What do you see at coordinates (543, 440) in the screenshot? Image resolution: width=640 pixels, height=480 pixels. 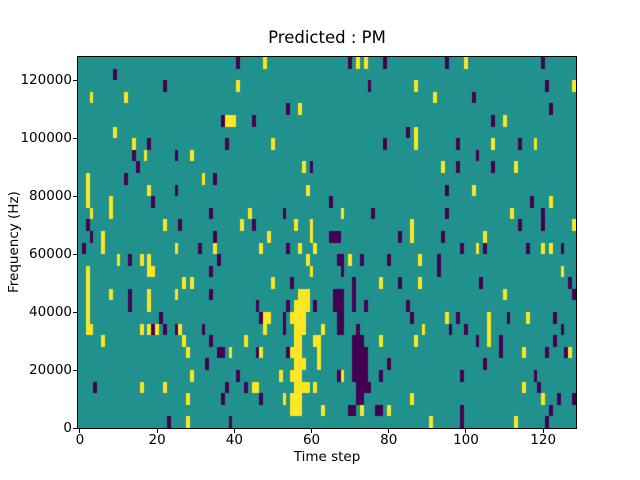 I see `x-tick-label: 120` at bounding box center [543, 440].